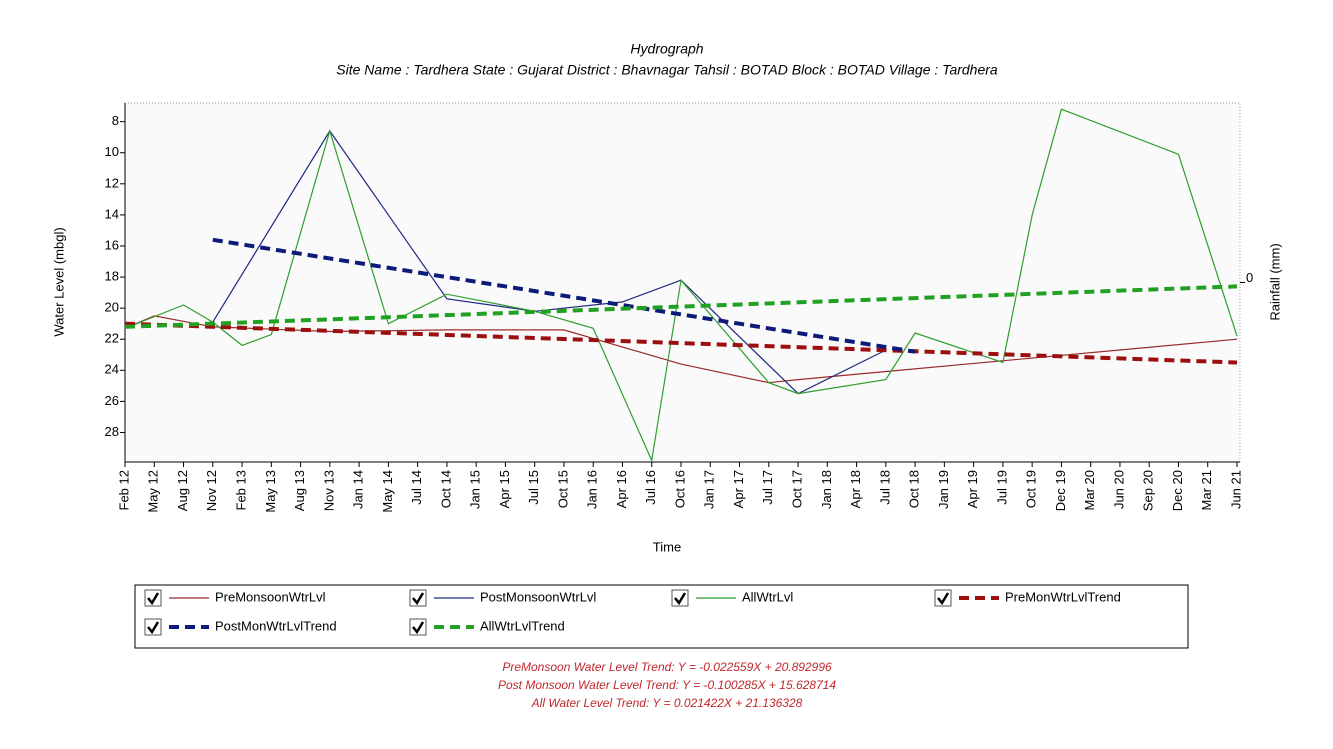  What do you see at coordinates (666, 49) in the screenshot?
I see `chart-title: Hydrograph` at bounding box center [666, 49].